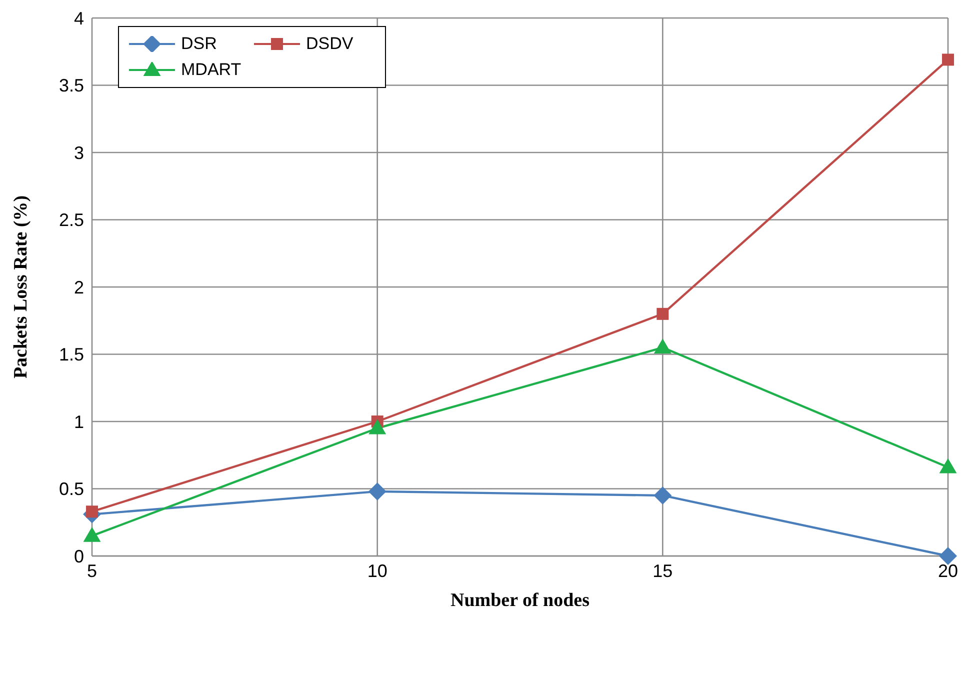 The height and width of the screenshot is (695, 970). Describe the element at coordinates (79, 287) in the screenshot. I see `y-tick-label: 2` at that location.